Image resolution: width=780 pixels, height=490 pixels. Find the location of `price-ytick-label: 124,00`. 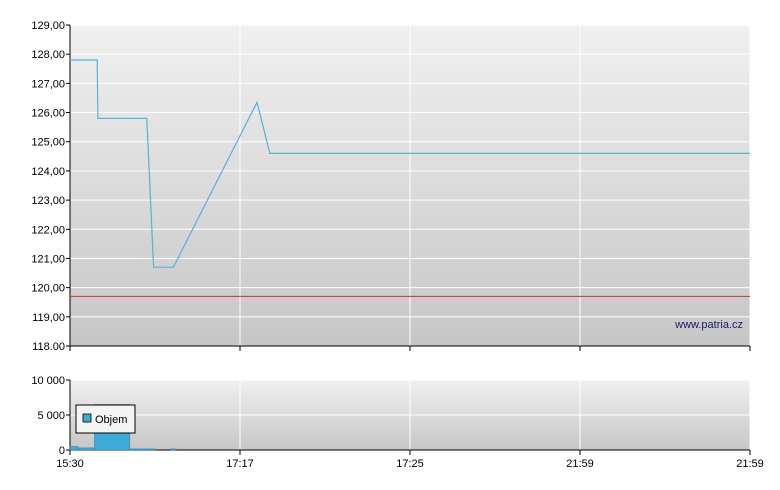

price-ytick-label: 124,00 is located at coordinates (48, 172).